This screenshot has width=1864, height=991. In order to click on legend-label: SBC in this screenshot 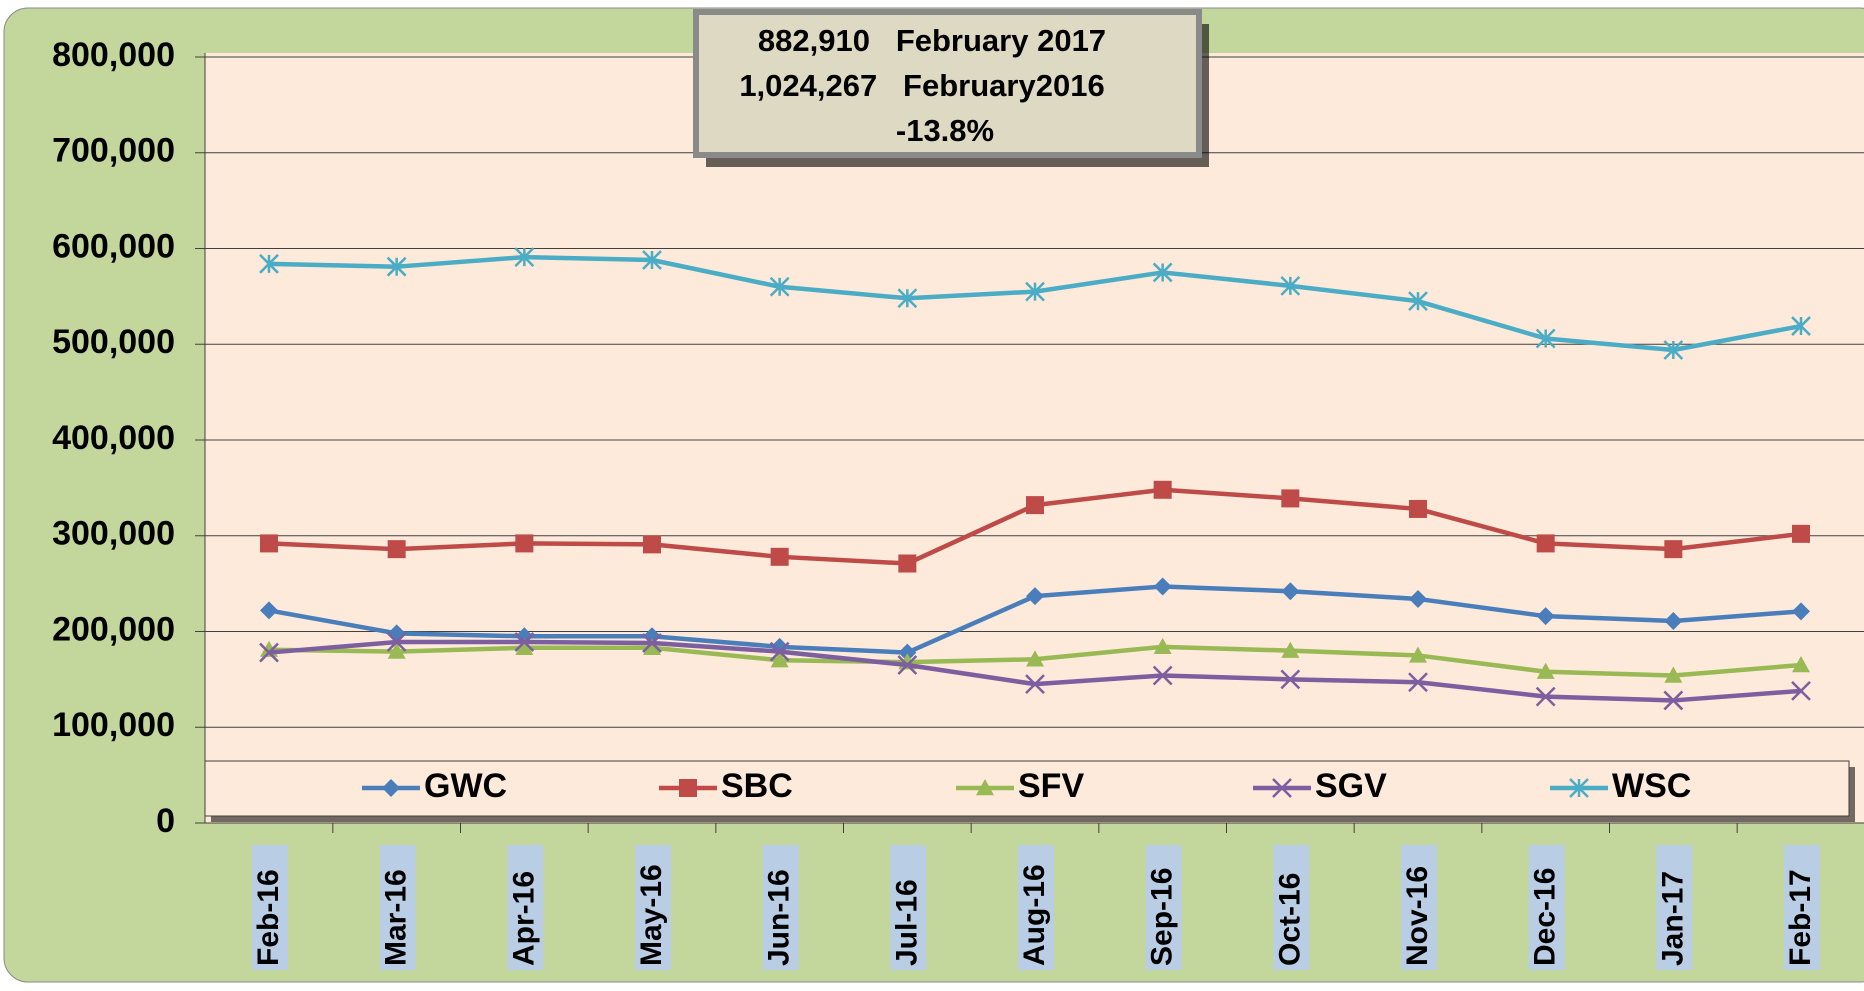, I will do `click(757, 786)`.